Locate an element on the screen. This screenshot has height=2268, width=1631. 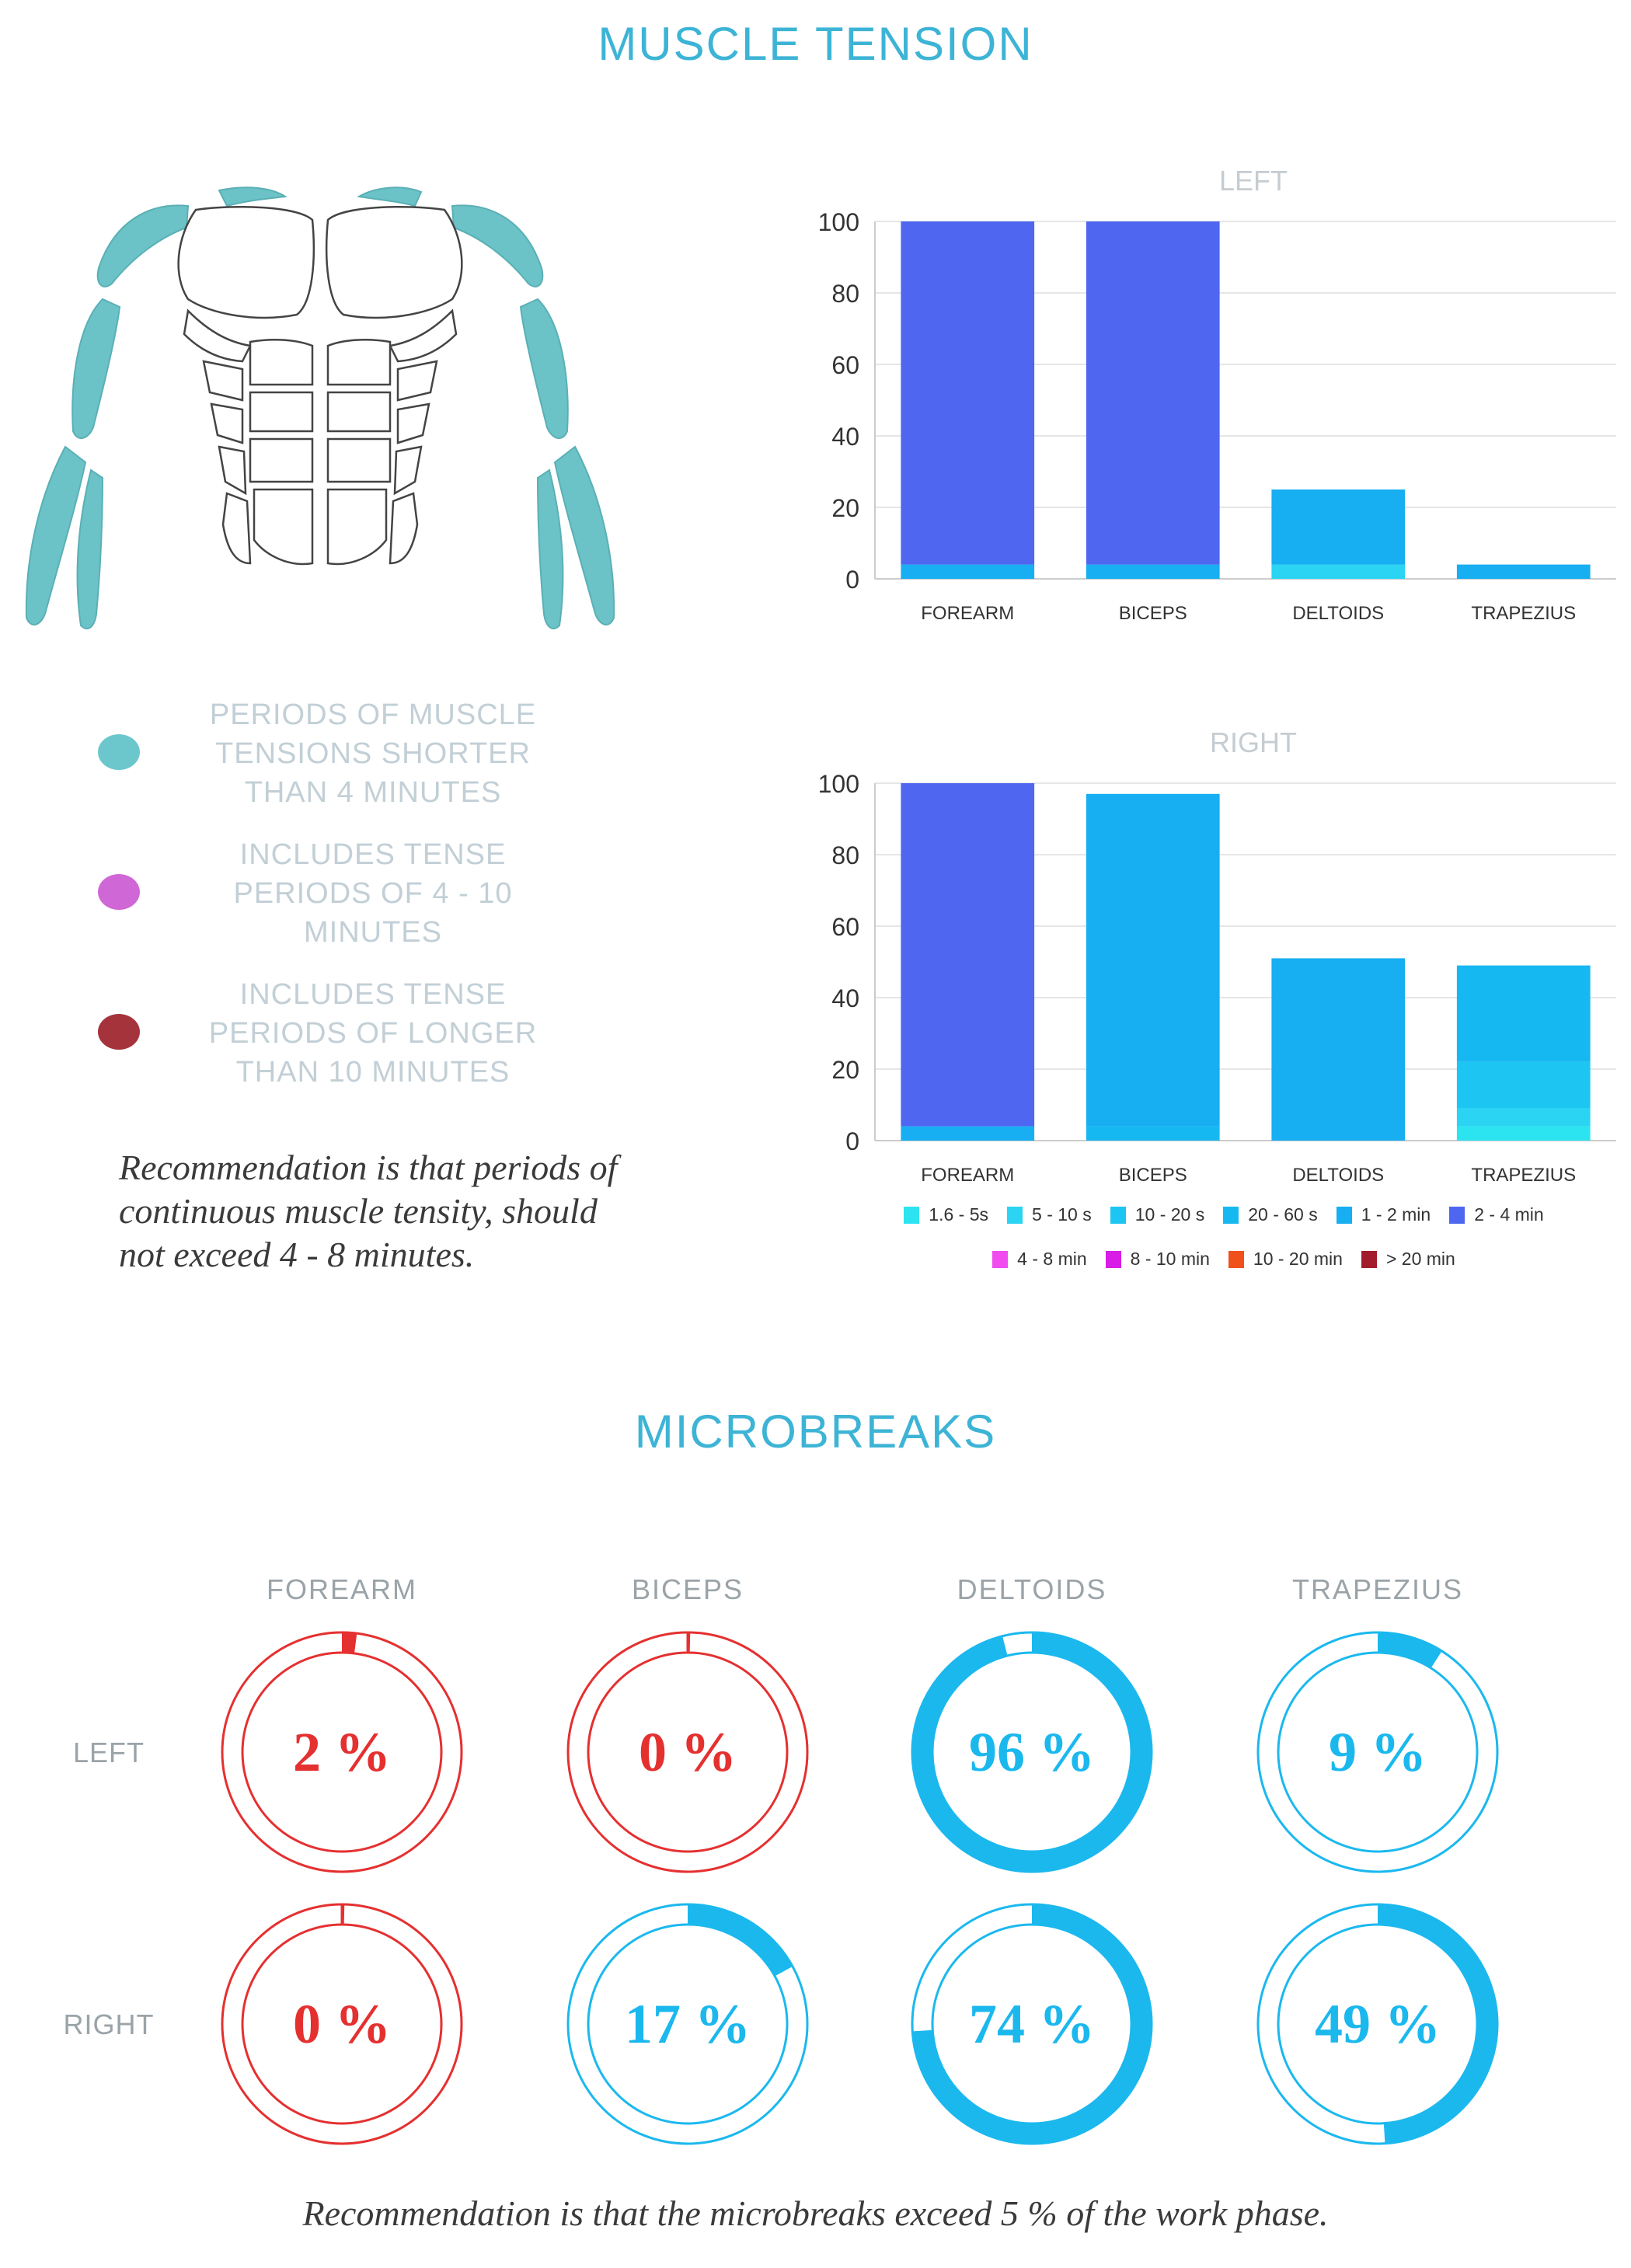
microbreak-column-label: BICEPS is located at coordinates (688, 1589).